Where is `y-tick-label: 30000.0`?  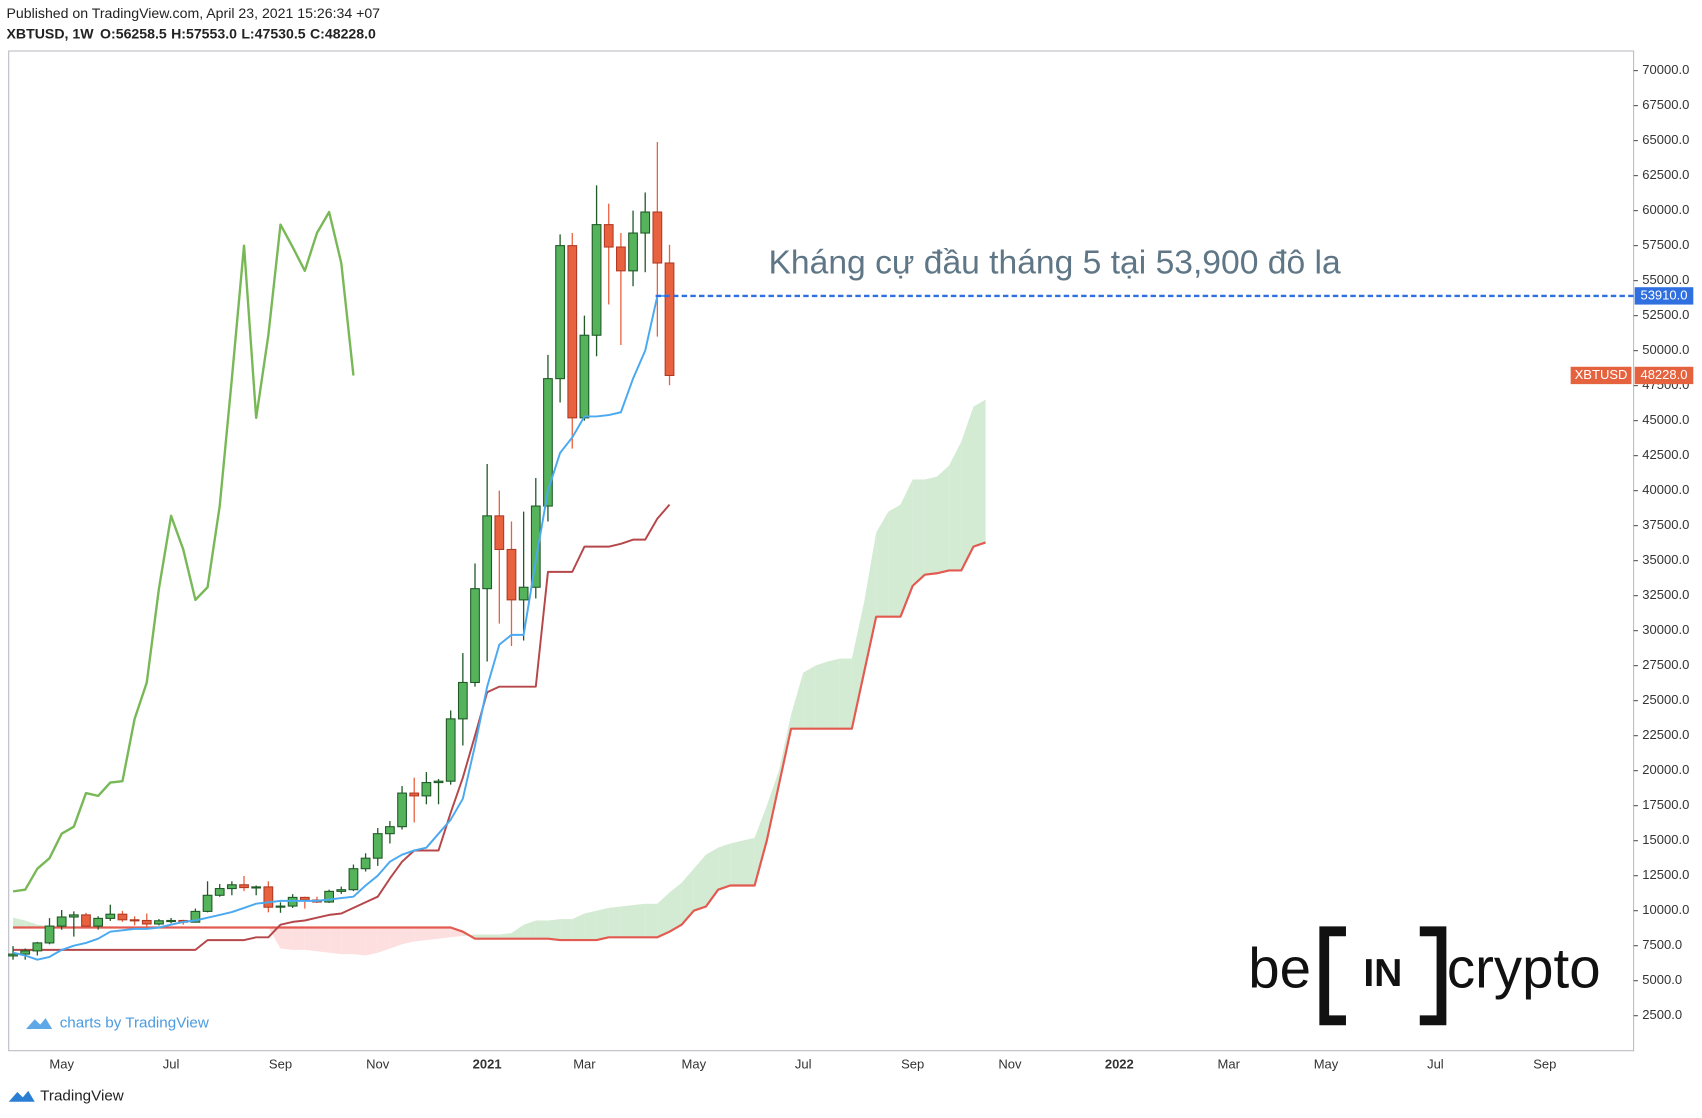 y-tick-label: 30000.0 is located at coordinates (1665, 629).